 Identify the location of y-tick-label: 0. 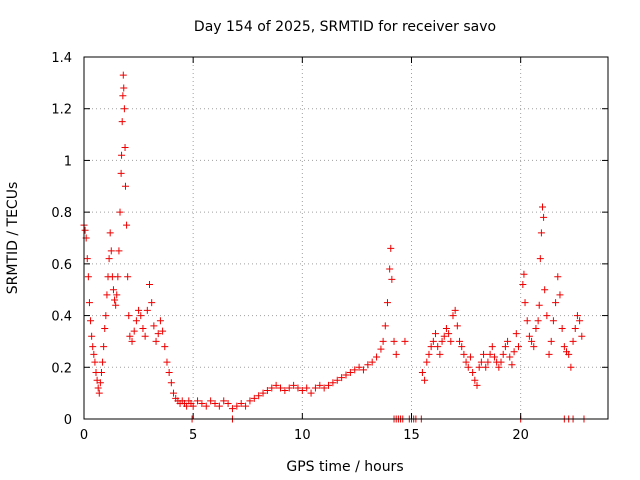
(68, 420).